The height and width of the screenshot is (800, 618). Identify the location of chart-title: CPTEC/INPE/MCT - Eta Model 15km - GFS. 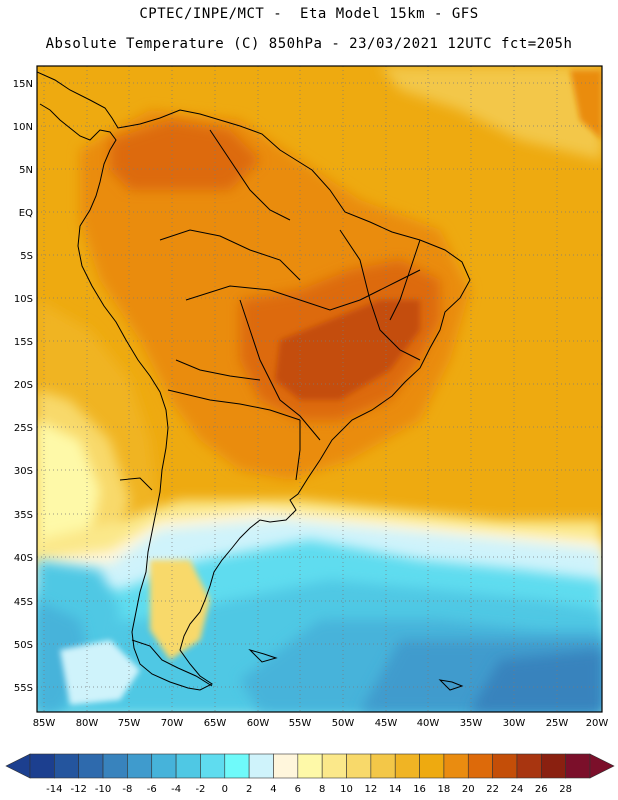
(309, 14).